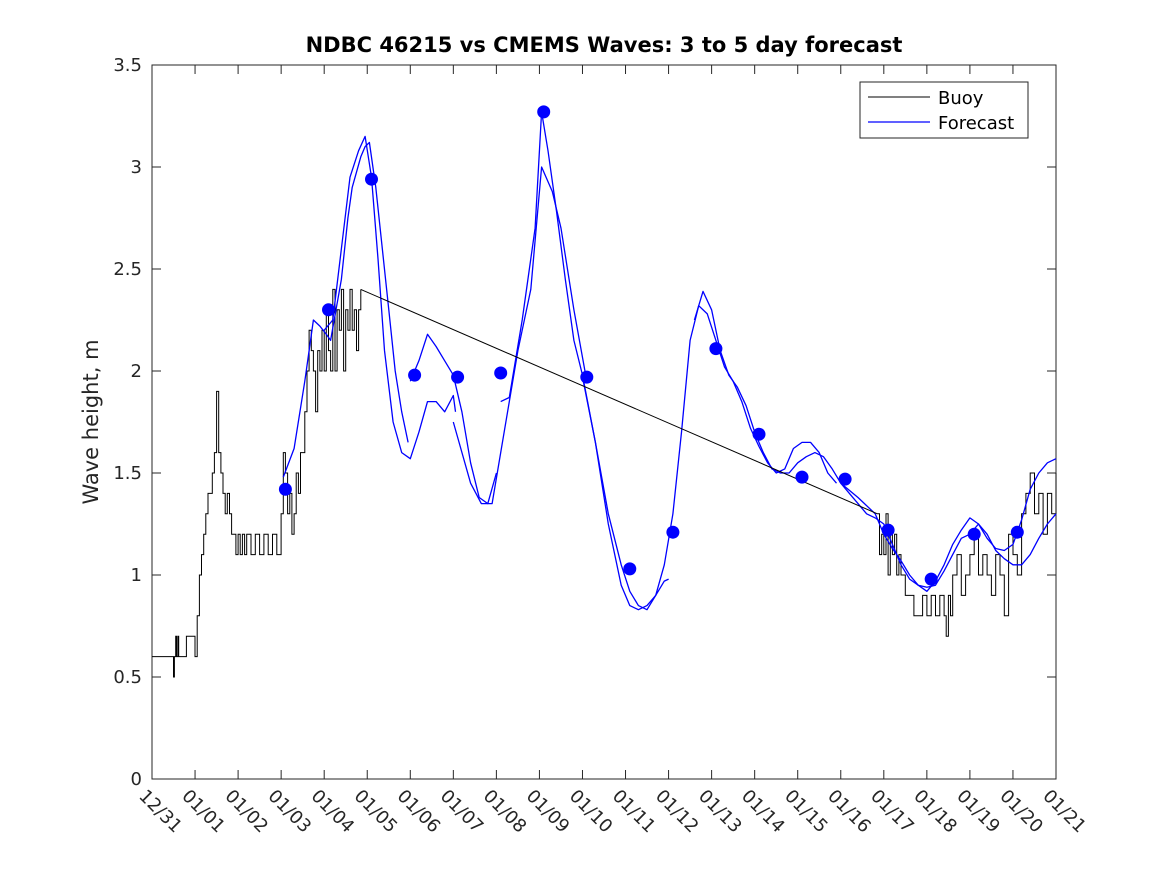 This screenshot has height=875, width=1167. What do you see at coordinates (136, 371) in the screenshot?
I see `y-tick-label: 2` at bounding box center [136, 371].